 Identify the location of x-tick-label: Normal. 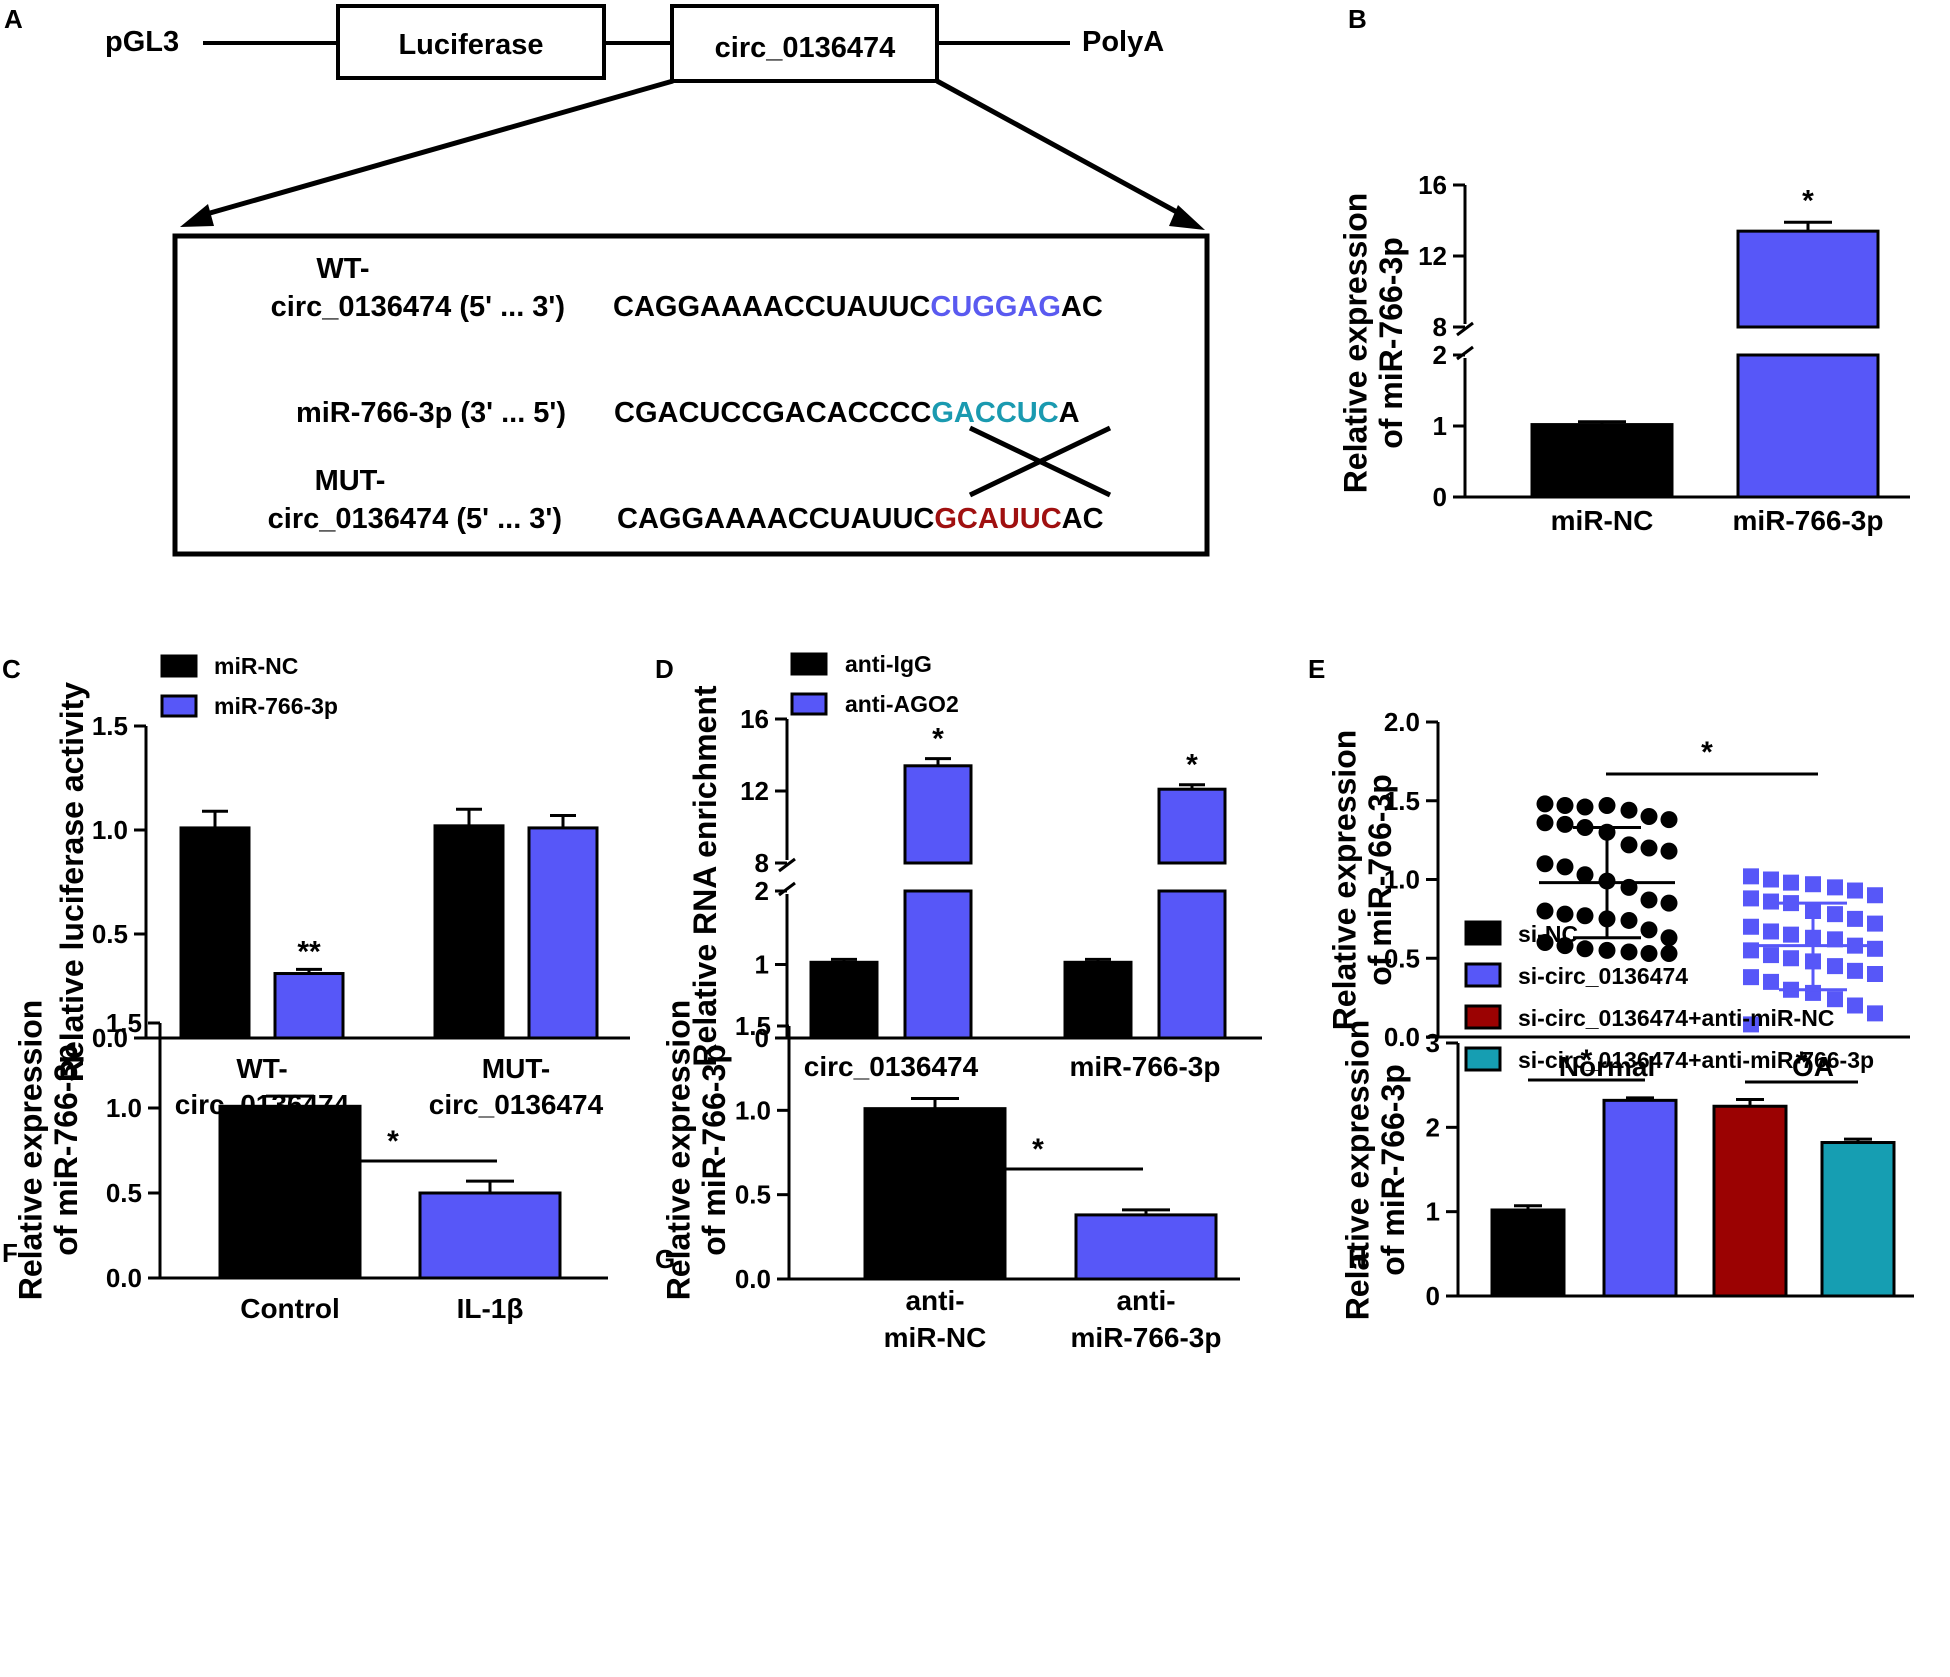
(1607, 1066).